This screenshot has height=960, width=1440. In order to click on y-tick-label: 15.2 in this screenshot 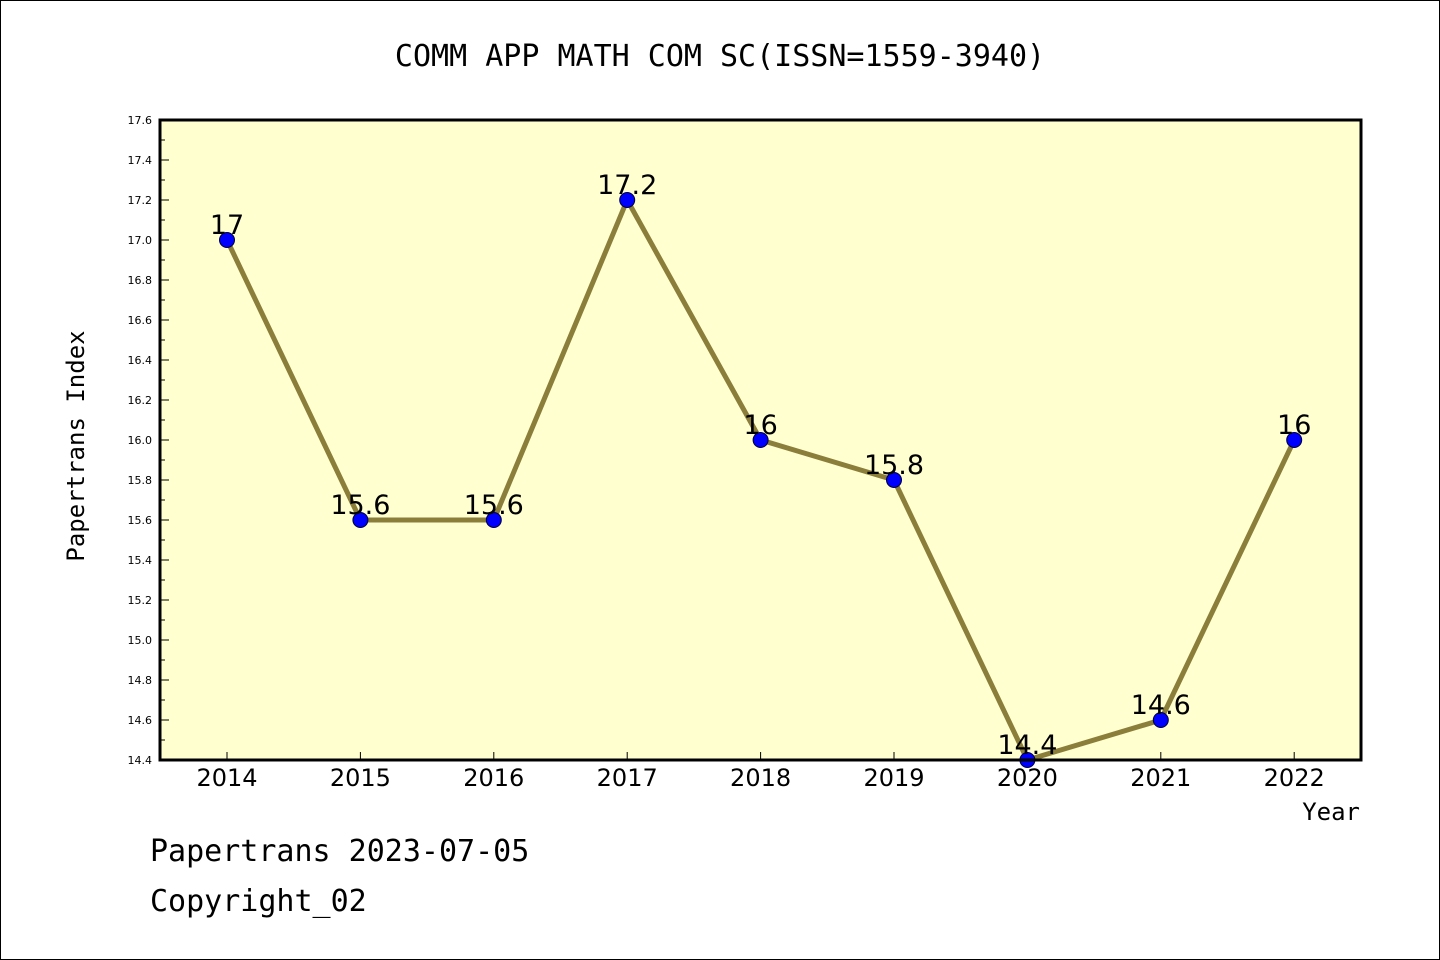, I will do `click(140, 600)`.